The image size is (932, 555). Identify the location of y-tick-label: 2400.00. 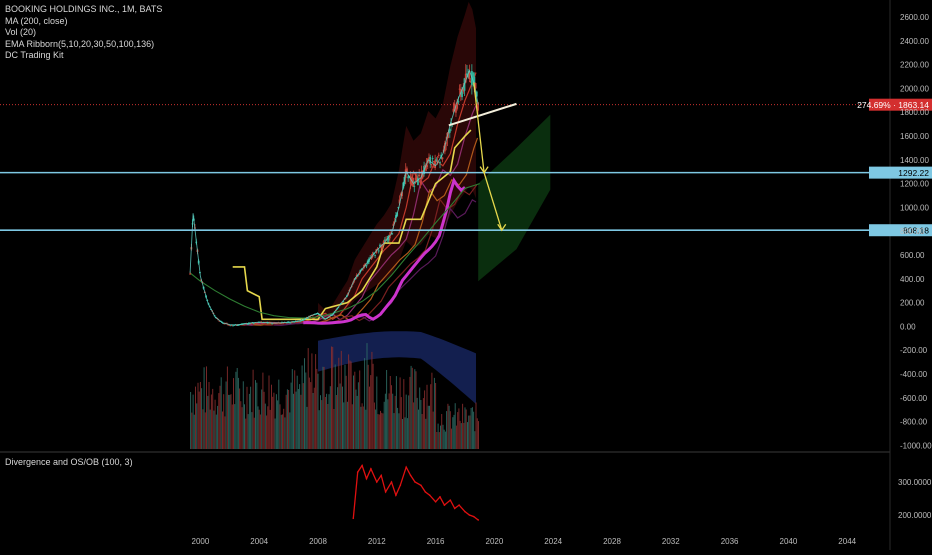
(914, 41).